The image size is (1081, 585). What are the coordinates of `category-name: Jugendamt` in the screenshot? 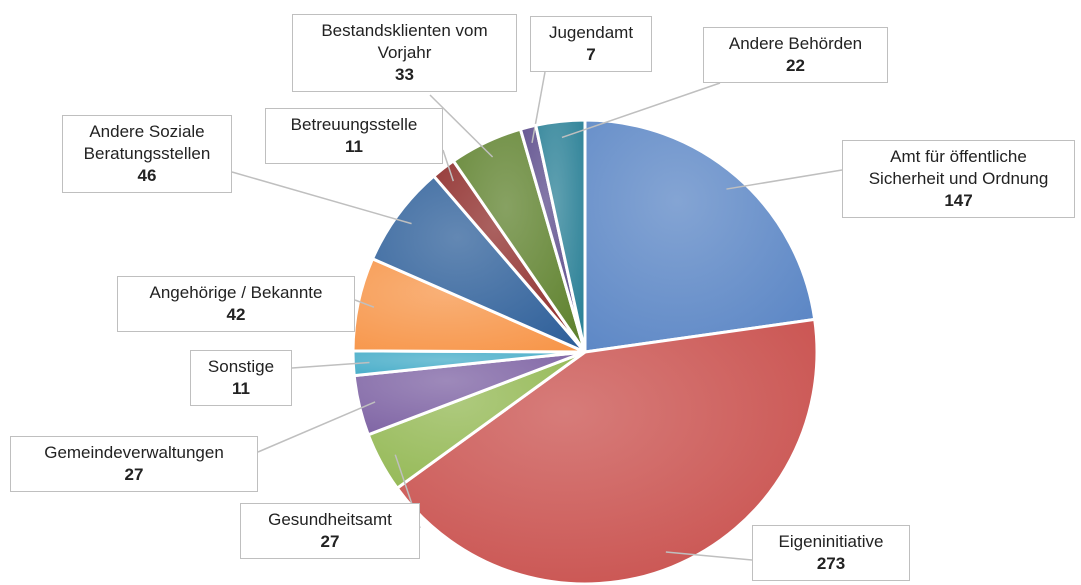 It's located at (591, 32).